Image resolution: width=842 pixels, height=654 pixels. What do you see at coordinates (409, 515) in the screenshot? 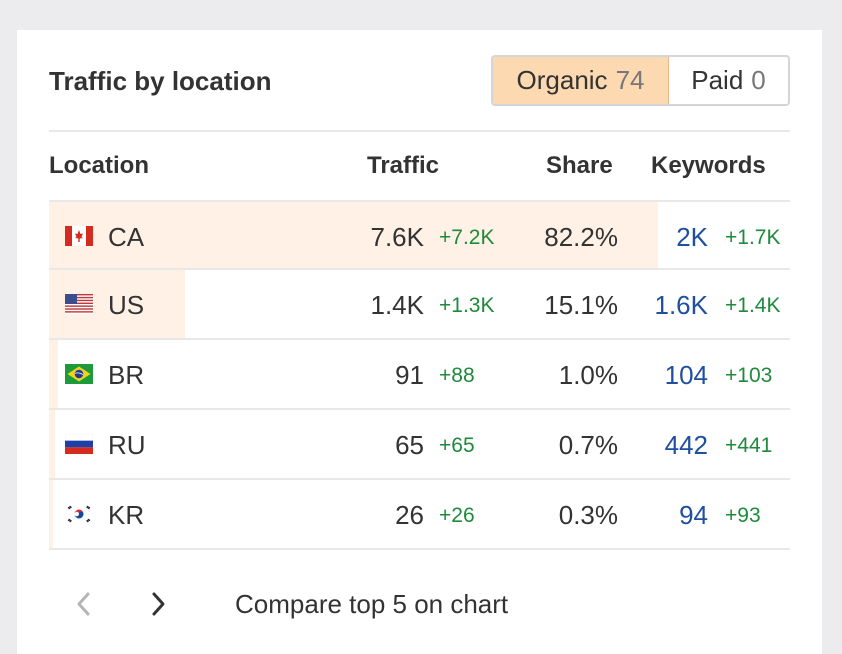
I see `traffic-value: 26` at bounding box center [409, 515].